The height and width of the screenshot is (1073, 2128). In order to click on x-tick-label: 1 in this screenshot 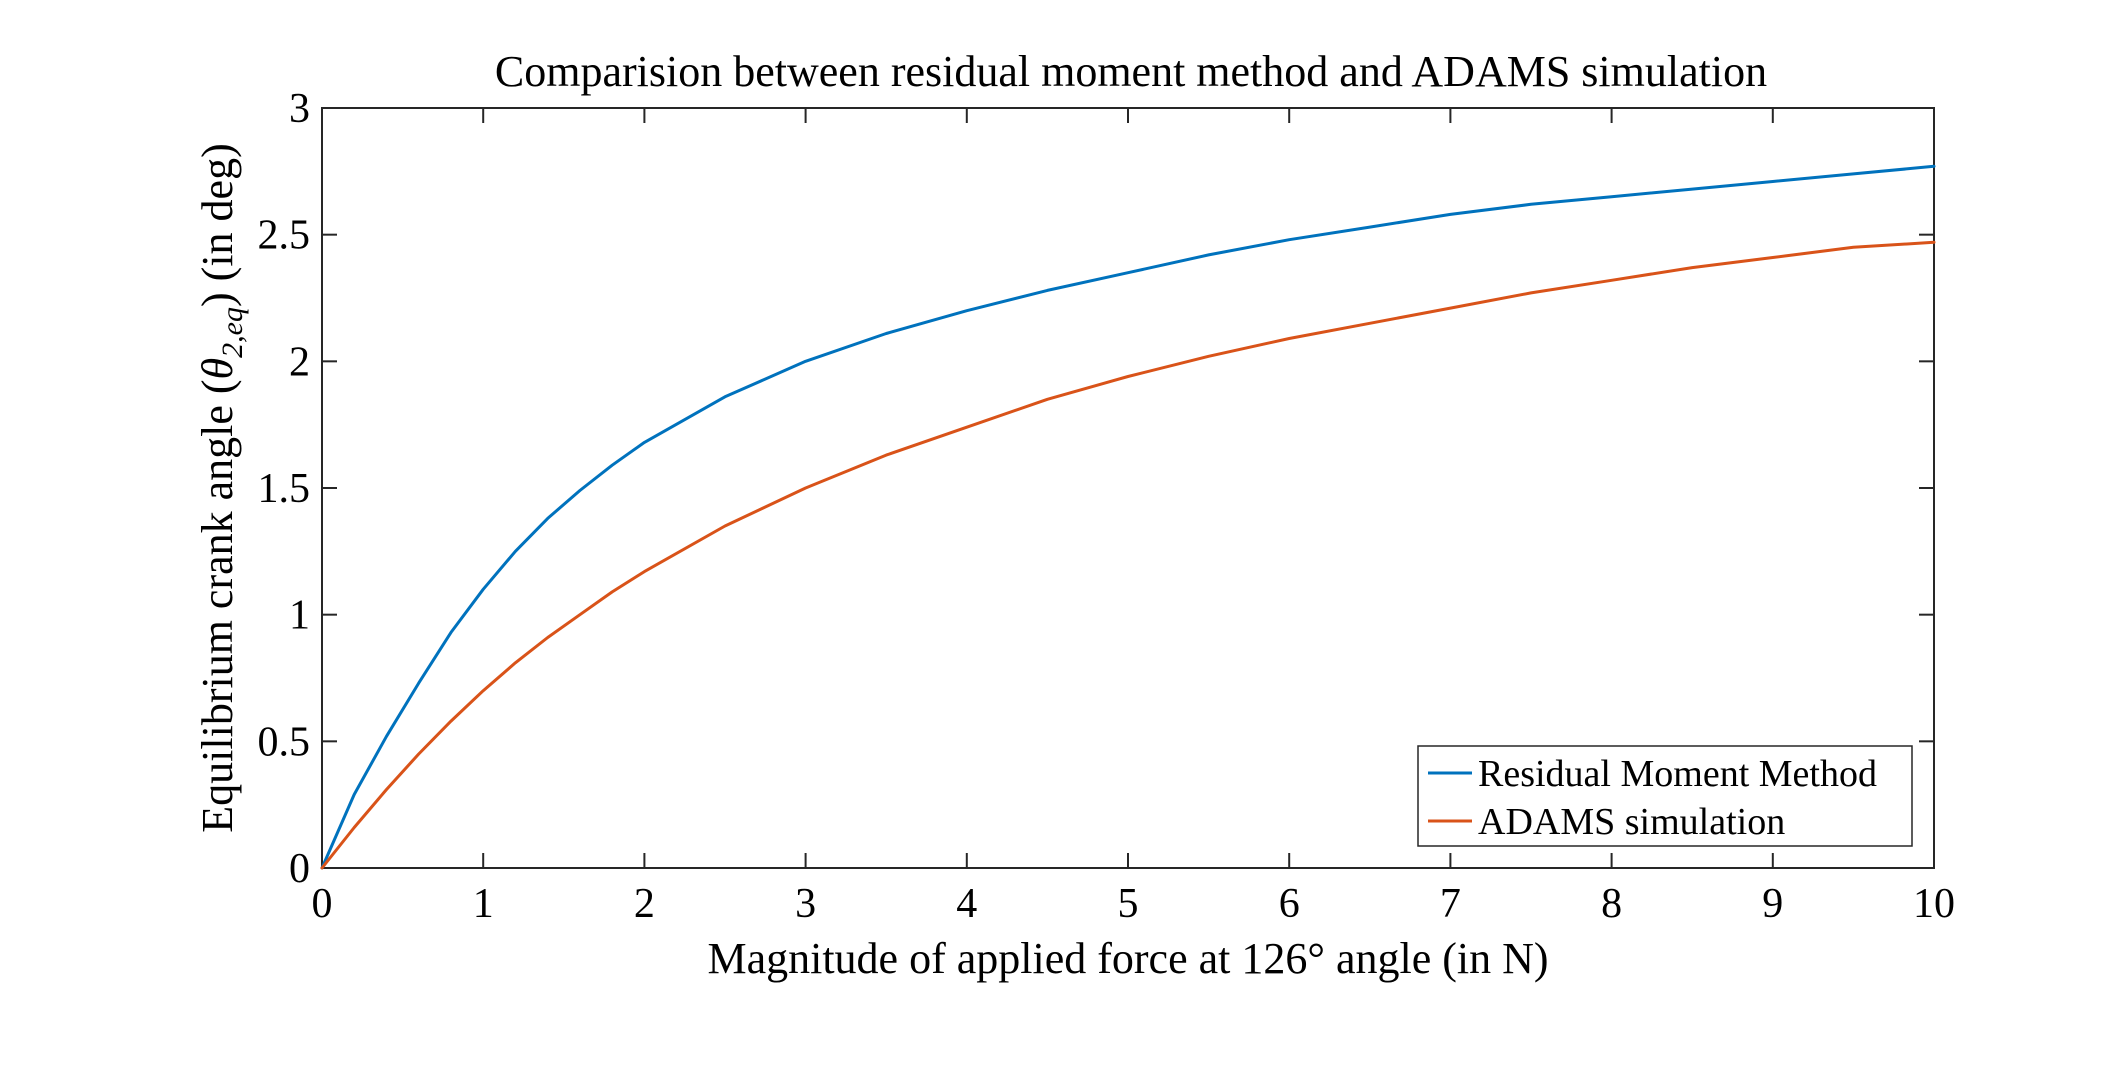, I will do `click(483, 904)`.